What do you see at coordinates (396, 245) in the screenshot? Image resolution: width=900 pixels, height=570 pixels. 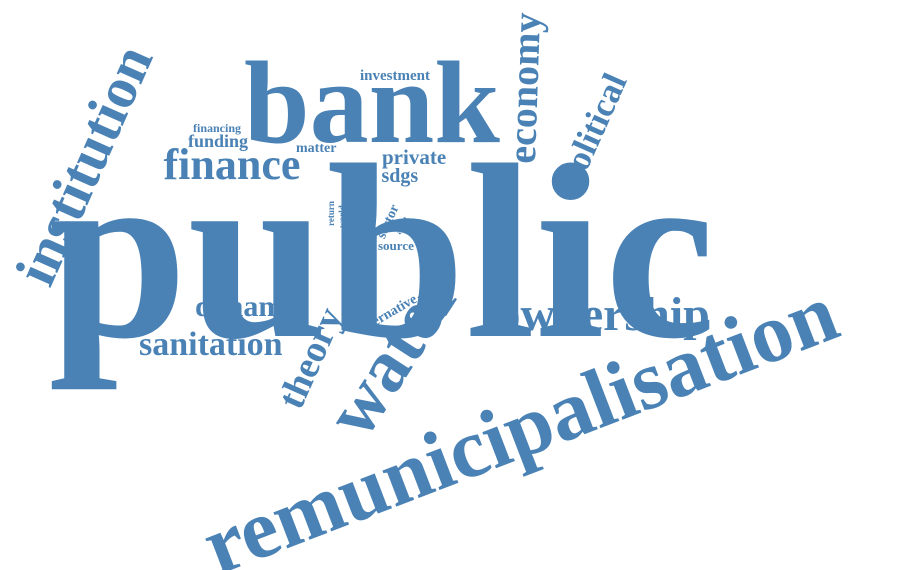 I see `word-source: source` at bounding box center [396, 245].